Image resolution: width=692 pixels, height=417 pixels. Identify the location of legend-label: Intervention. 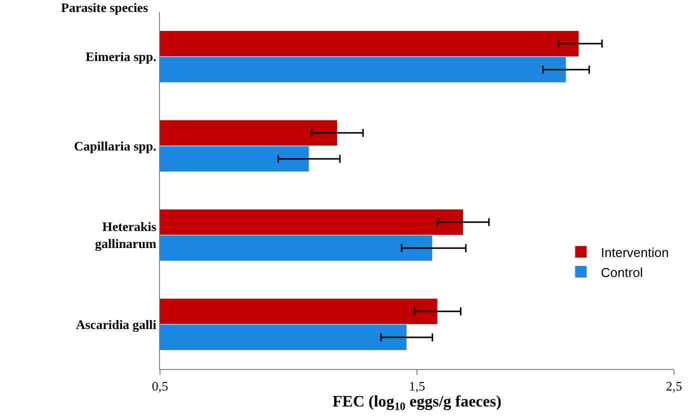
(634, 252).